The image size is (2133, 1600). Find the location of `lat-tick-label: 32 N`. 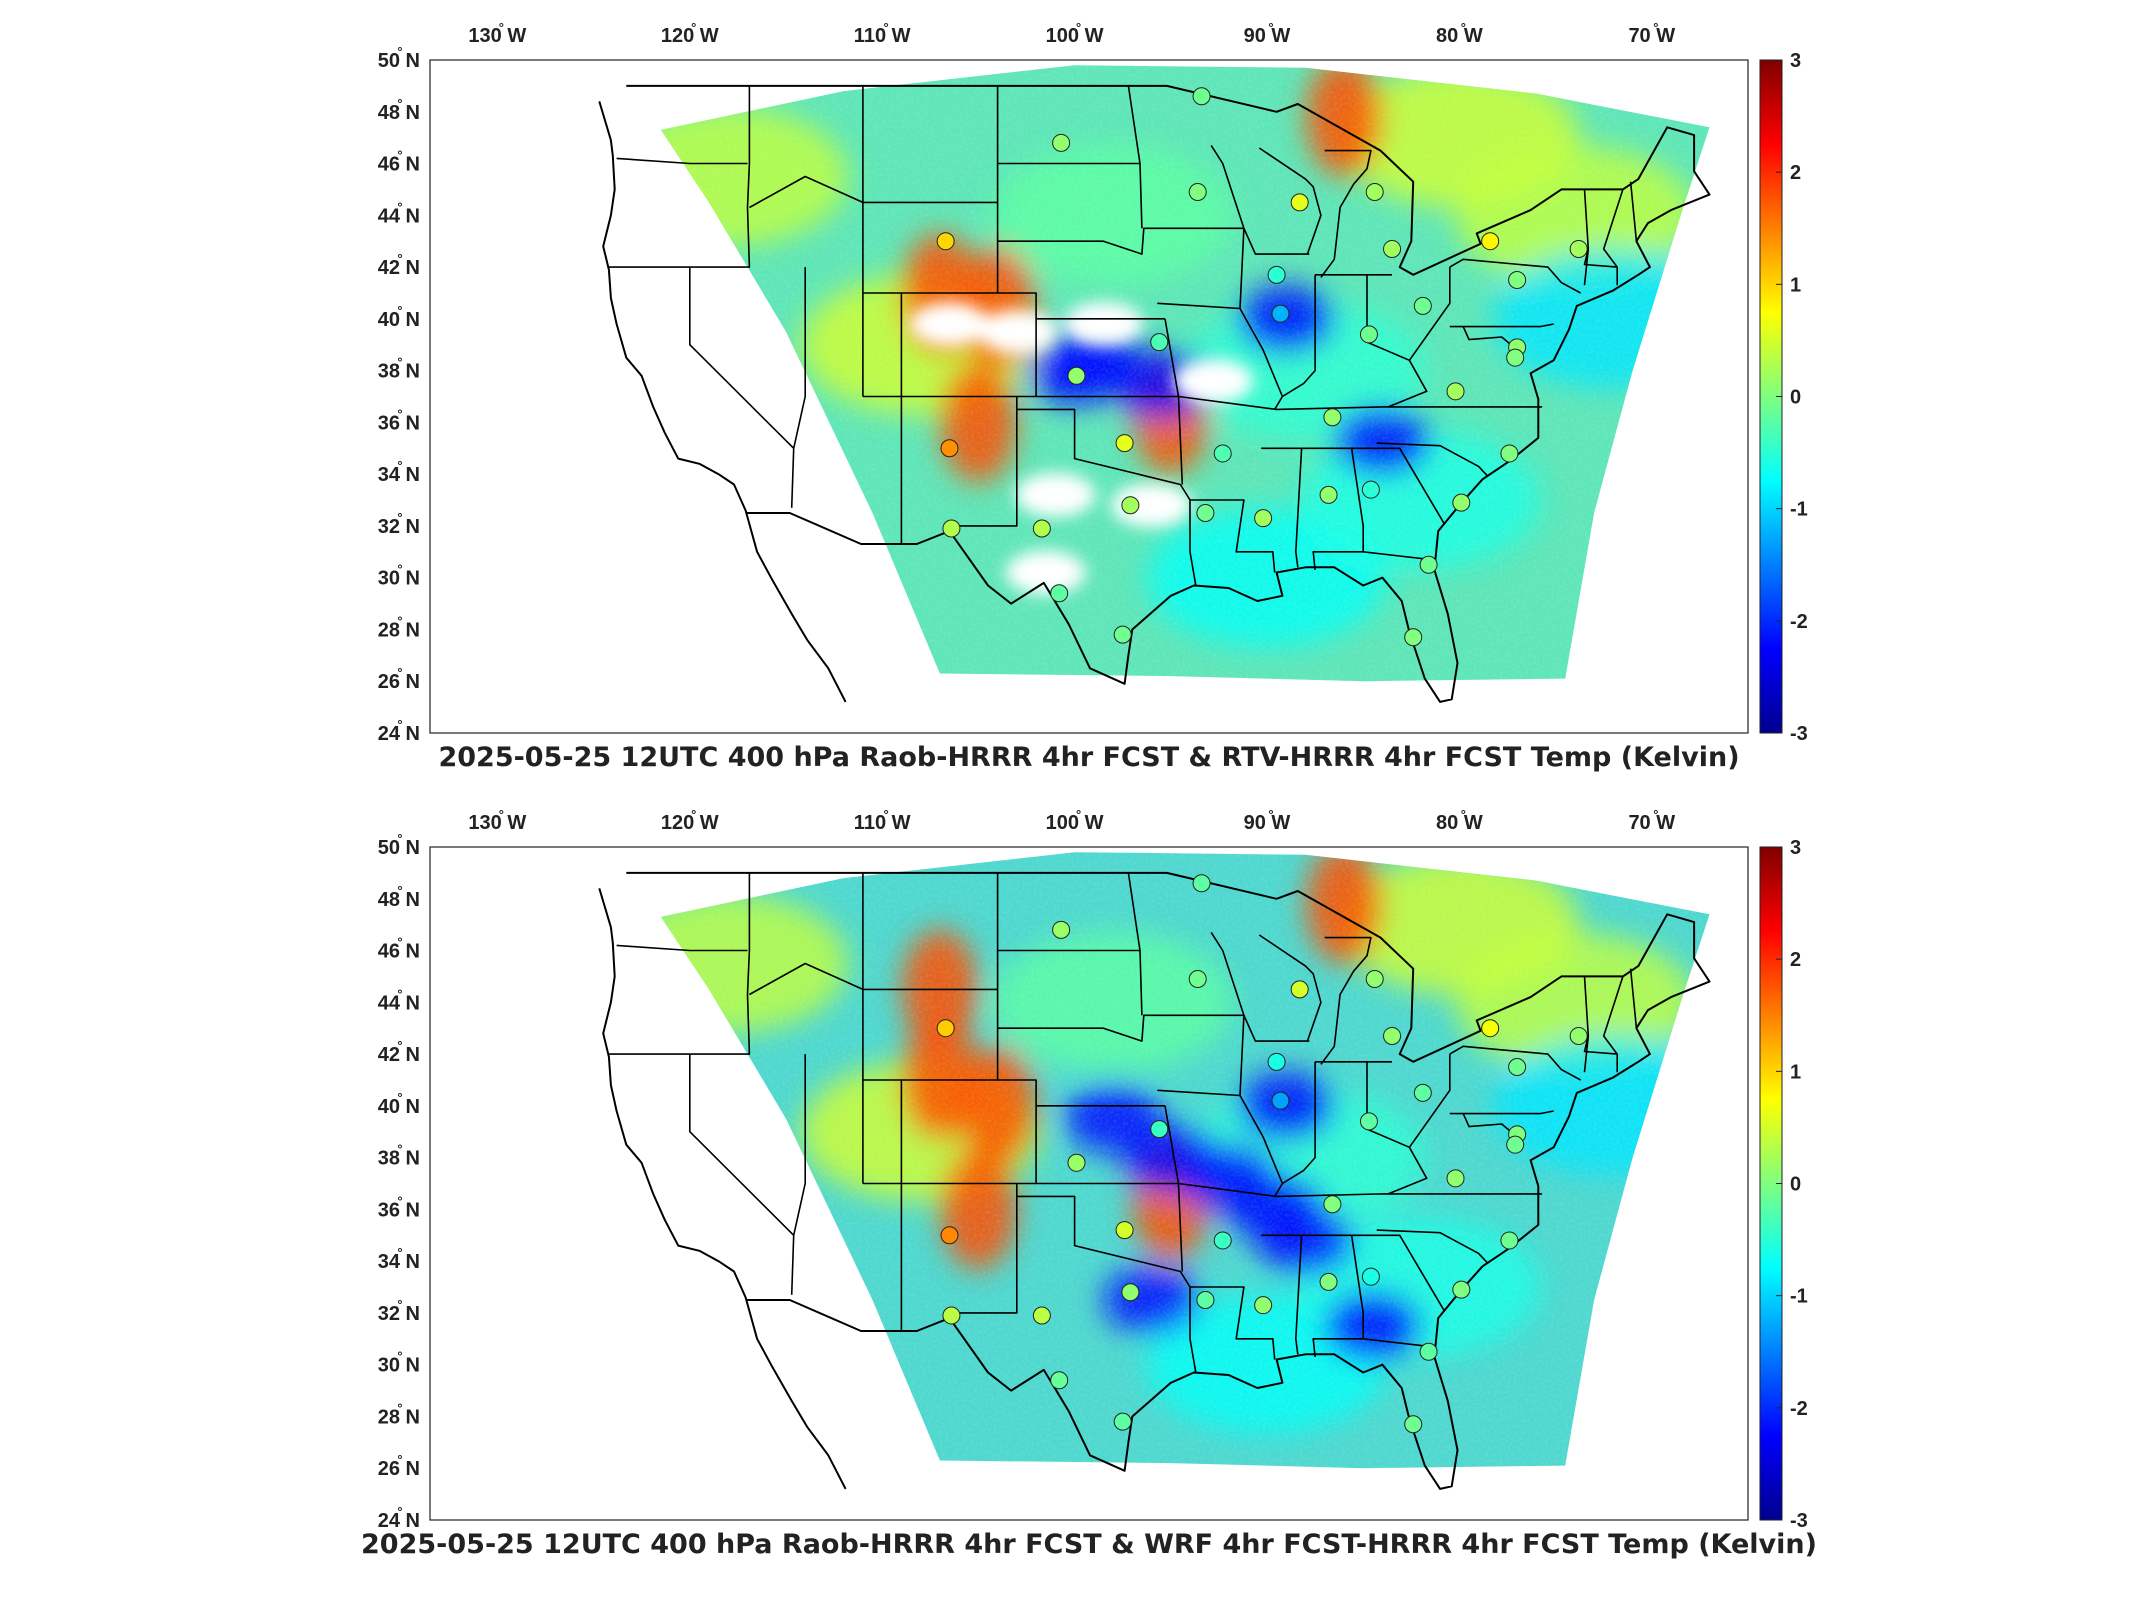

lat-tick-label: 32 N is located at coordinates (399, 527).